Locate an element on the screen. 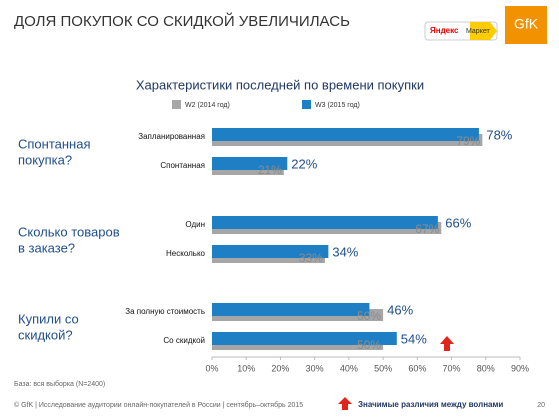 Image resolution: width=559 pixels, height=417 pixels. footer-base: База: вся выборка (N=2400) is located at coordinates (59, 384).